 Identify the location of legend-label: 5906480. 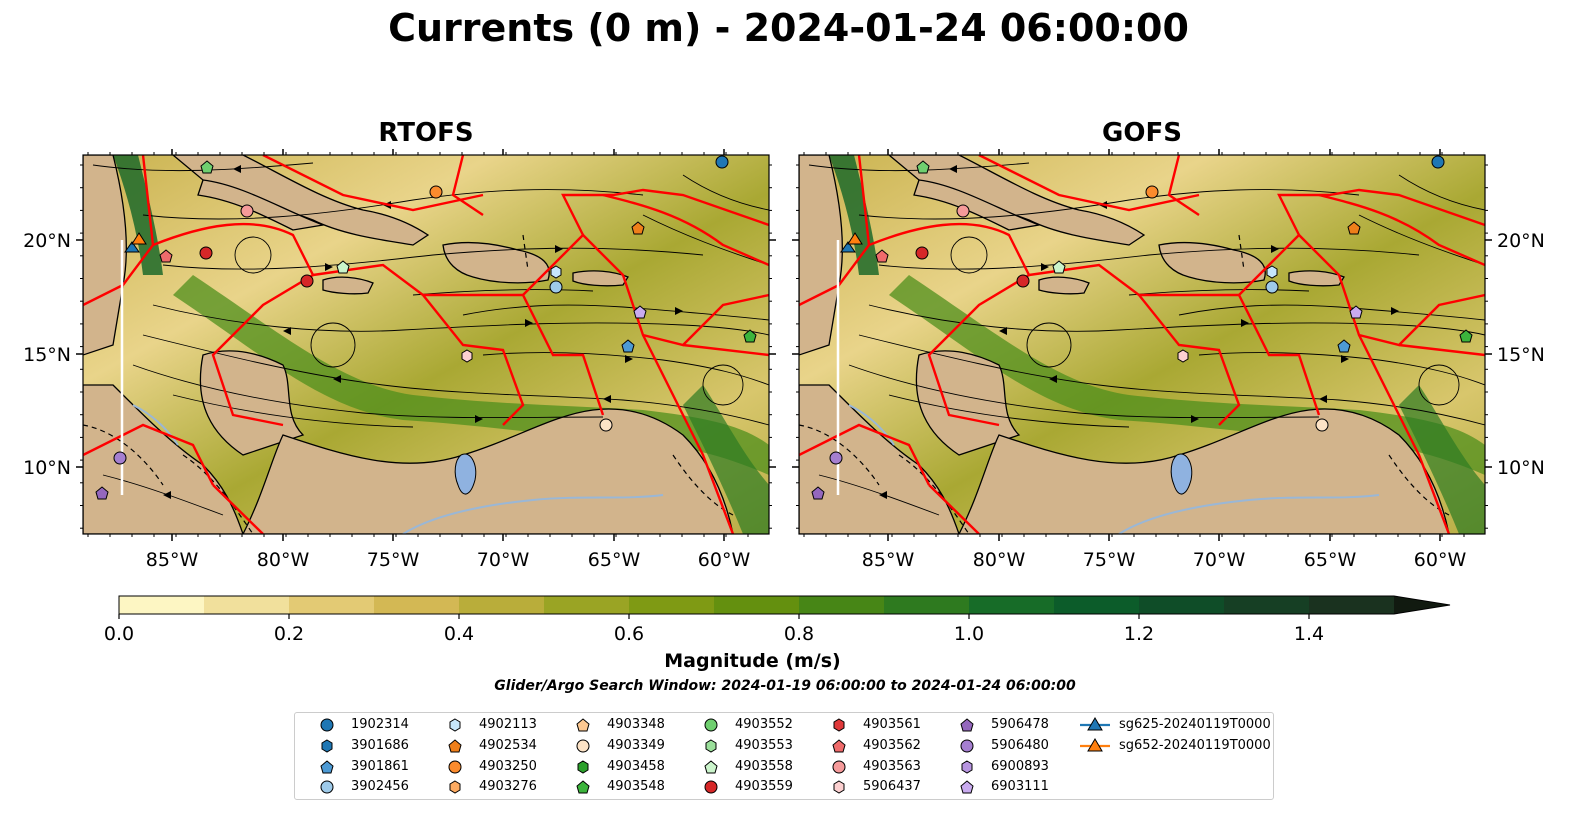
(1020, 745).